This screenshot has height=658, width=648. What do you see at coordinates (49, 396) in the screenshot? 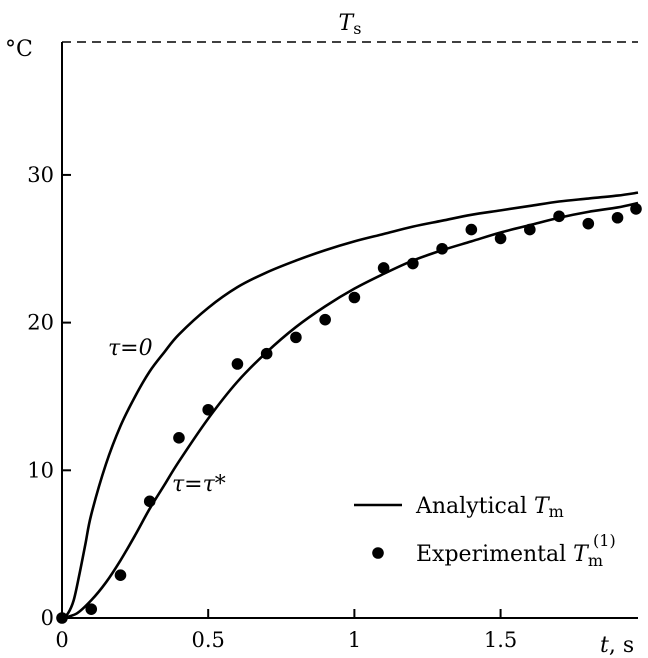
I see `y-ticks: 0 10 20 30` at bounding box center [49, 396].